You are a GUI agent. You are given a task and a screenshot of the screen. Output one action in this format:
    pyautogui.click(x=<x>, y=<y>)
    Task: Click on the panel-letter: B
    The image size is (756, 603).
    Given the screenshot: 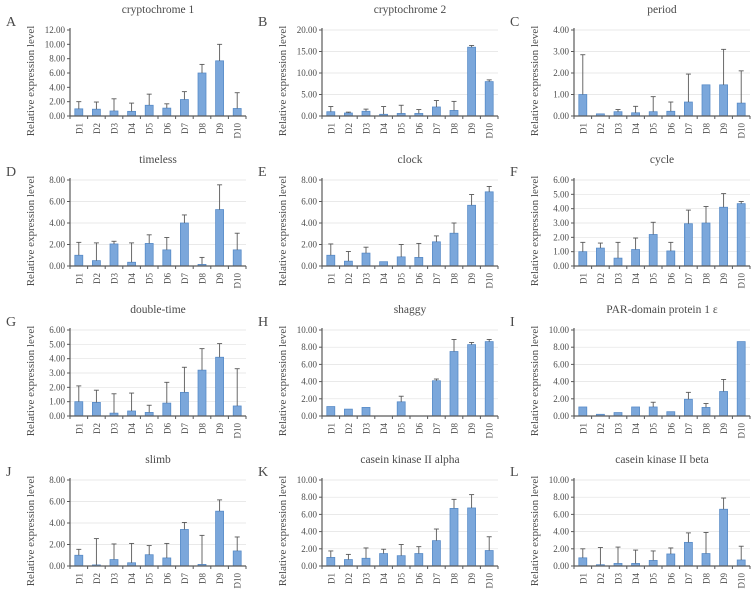 What is the action you would take?
    pyautogui.click(x=262, y=22)
    